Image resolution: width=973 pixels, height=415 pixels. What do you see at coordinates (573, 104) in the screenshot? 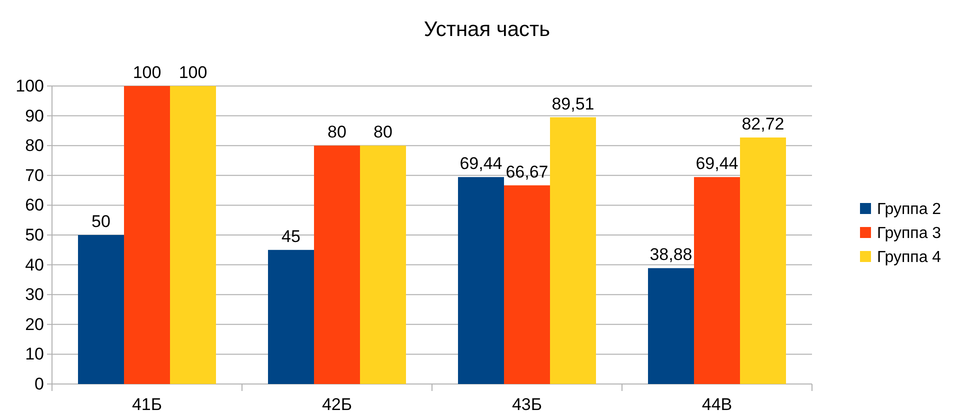
I see `data-label: 89,51` at bounding box center [573, 104].